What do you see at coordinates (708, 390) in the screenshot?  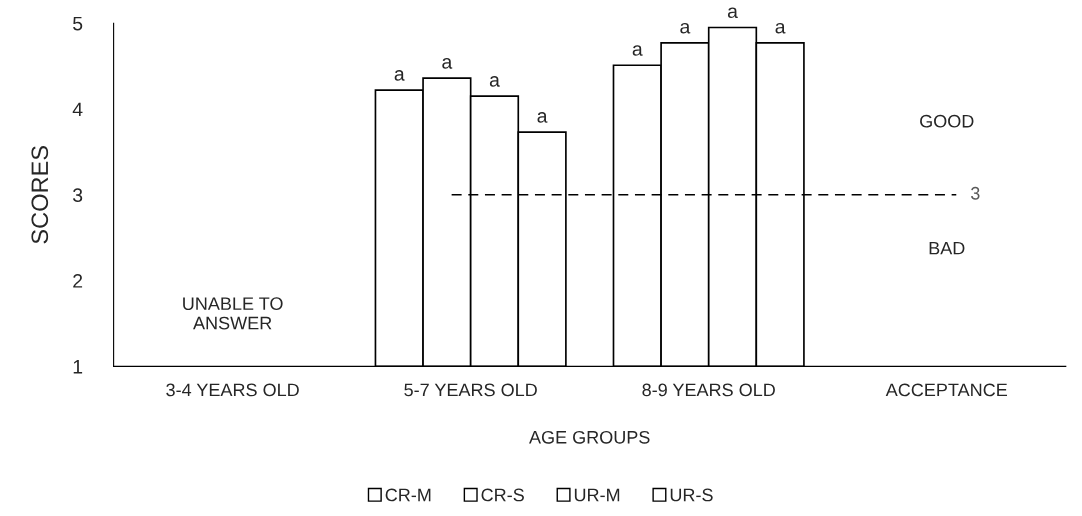 I see `x-tick-label: 8-9 YEARS OLD` at bounding box center [708, 390].